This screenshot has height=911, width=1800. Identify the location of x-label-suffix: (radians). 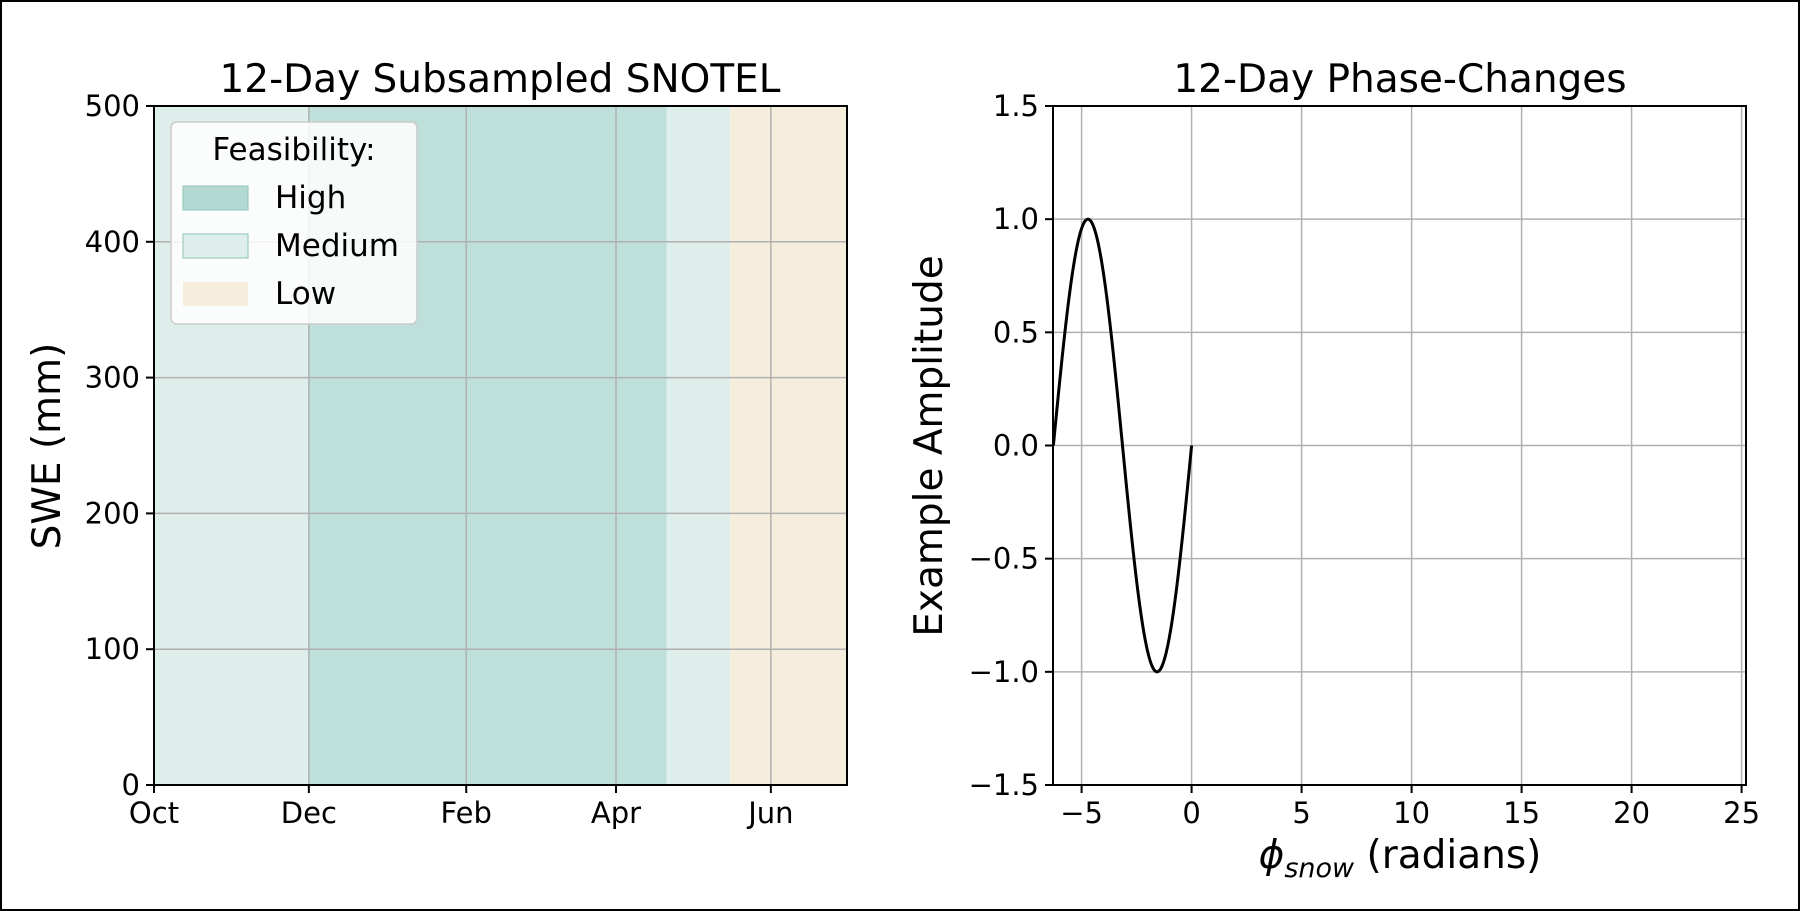
(1447, 855).